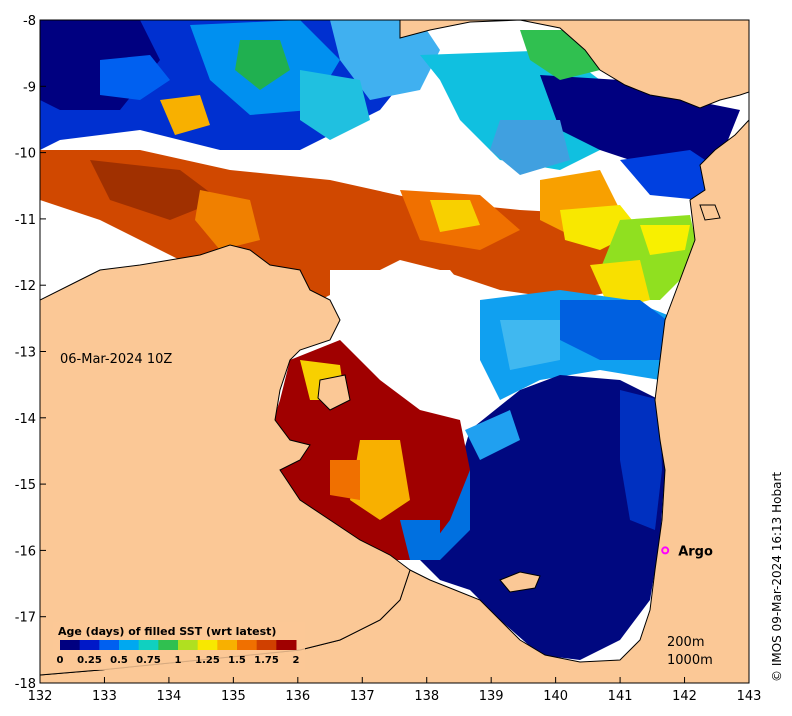  I want to click on lat-tick-label: -18, so click(25, 684).